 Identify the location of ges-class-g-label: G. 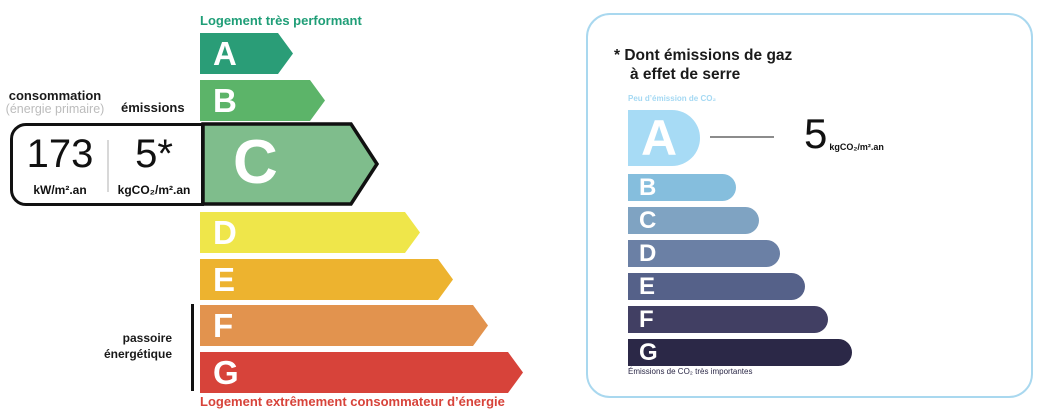
(648, 352).